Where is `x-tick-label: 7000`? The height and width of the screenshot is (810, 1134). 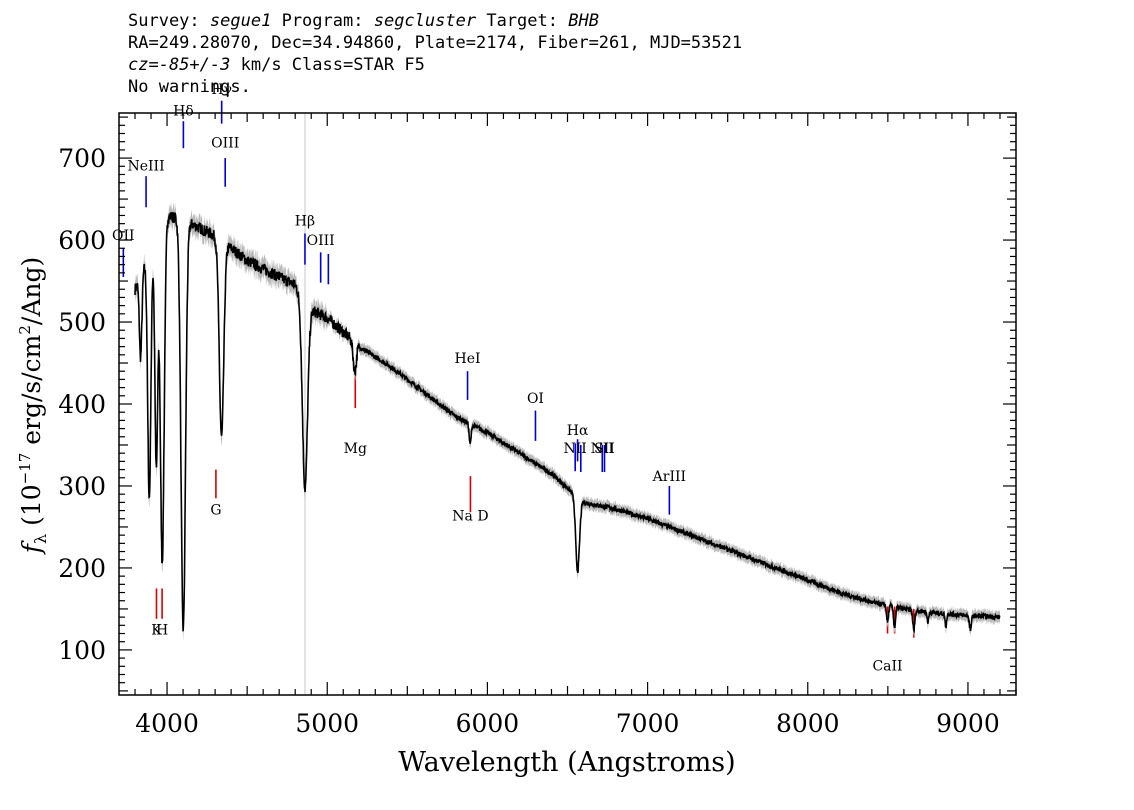 x-tick-label: 7000 is located at coordinates (648, 723).